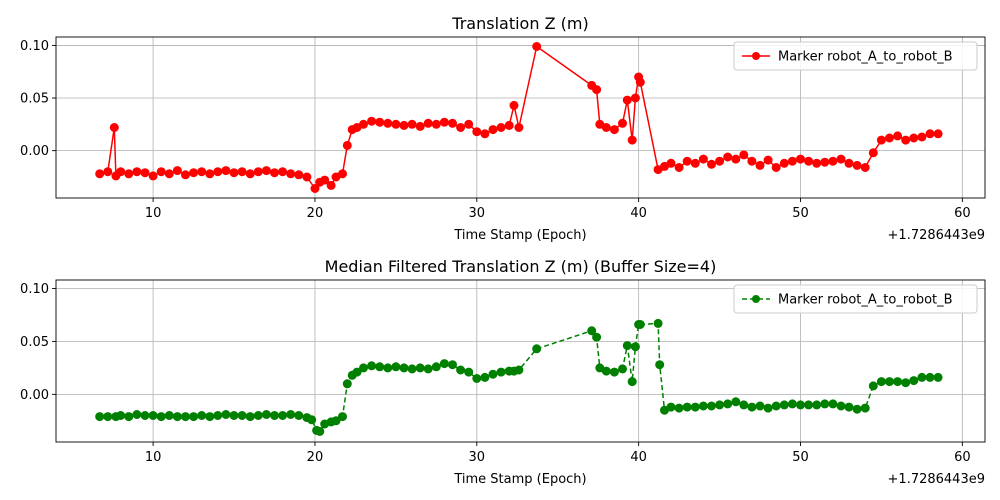  I want to click on x-tick-label: 30, so click(477, 213).